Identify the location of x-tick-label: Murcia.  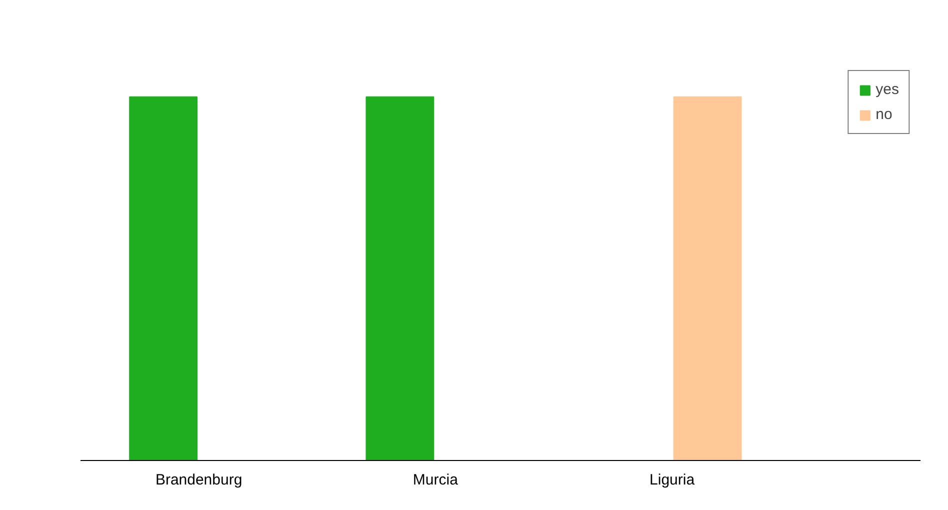
(435, 480).